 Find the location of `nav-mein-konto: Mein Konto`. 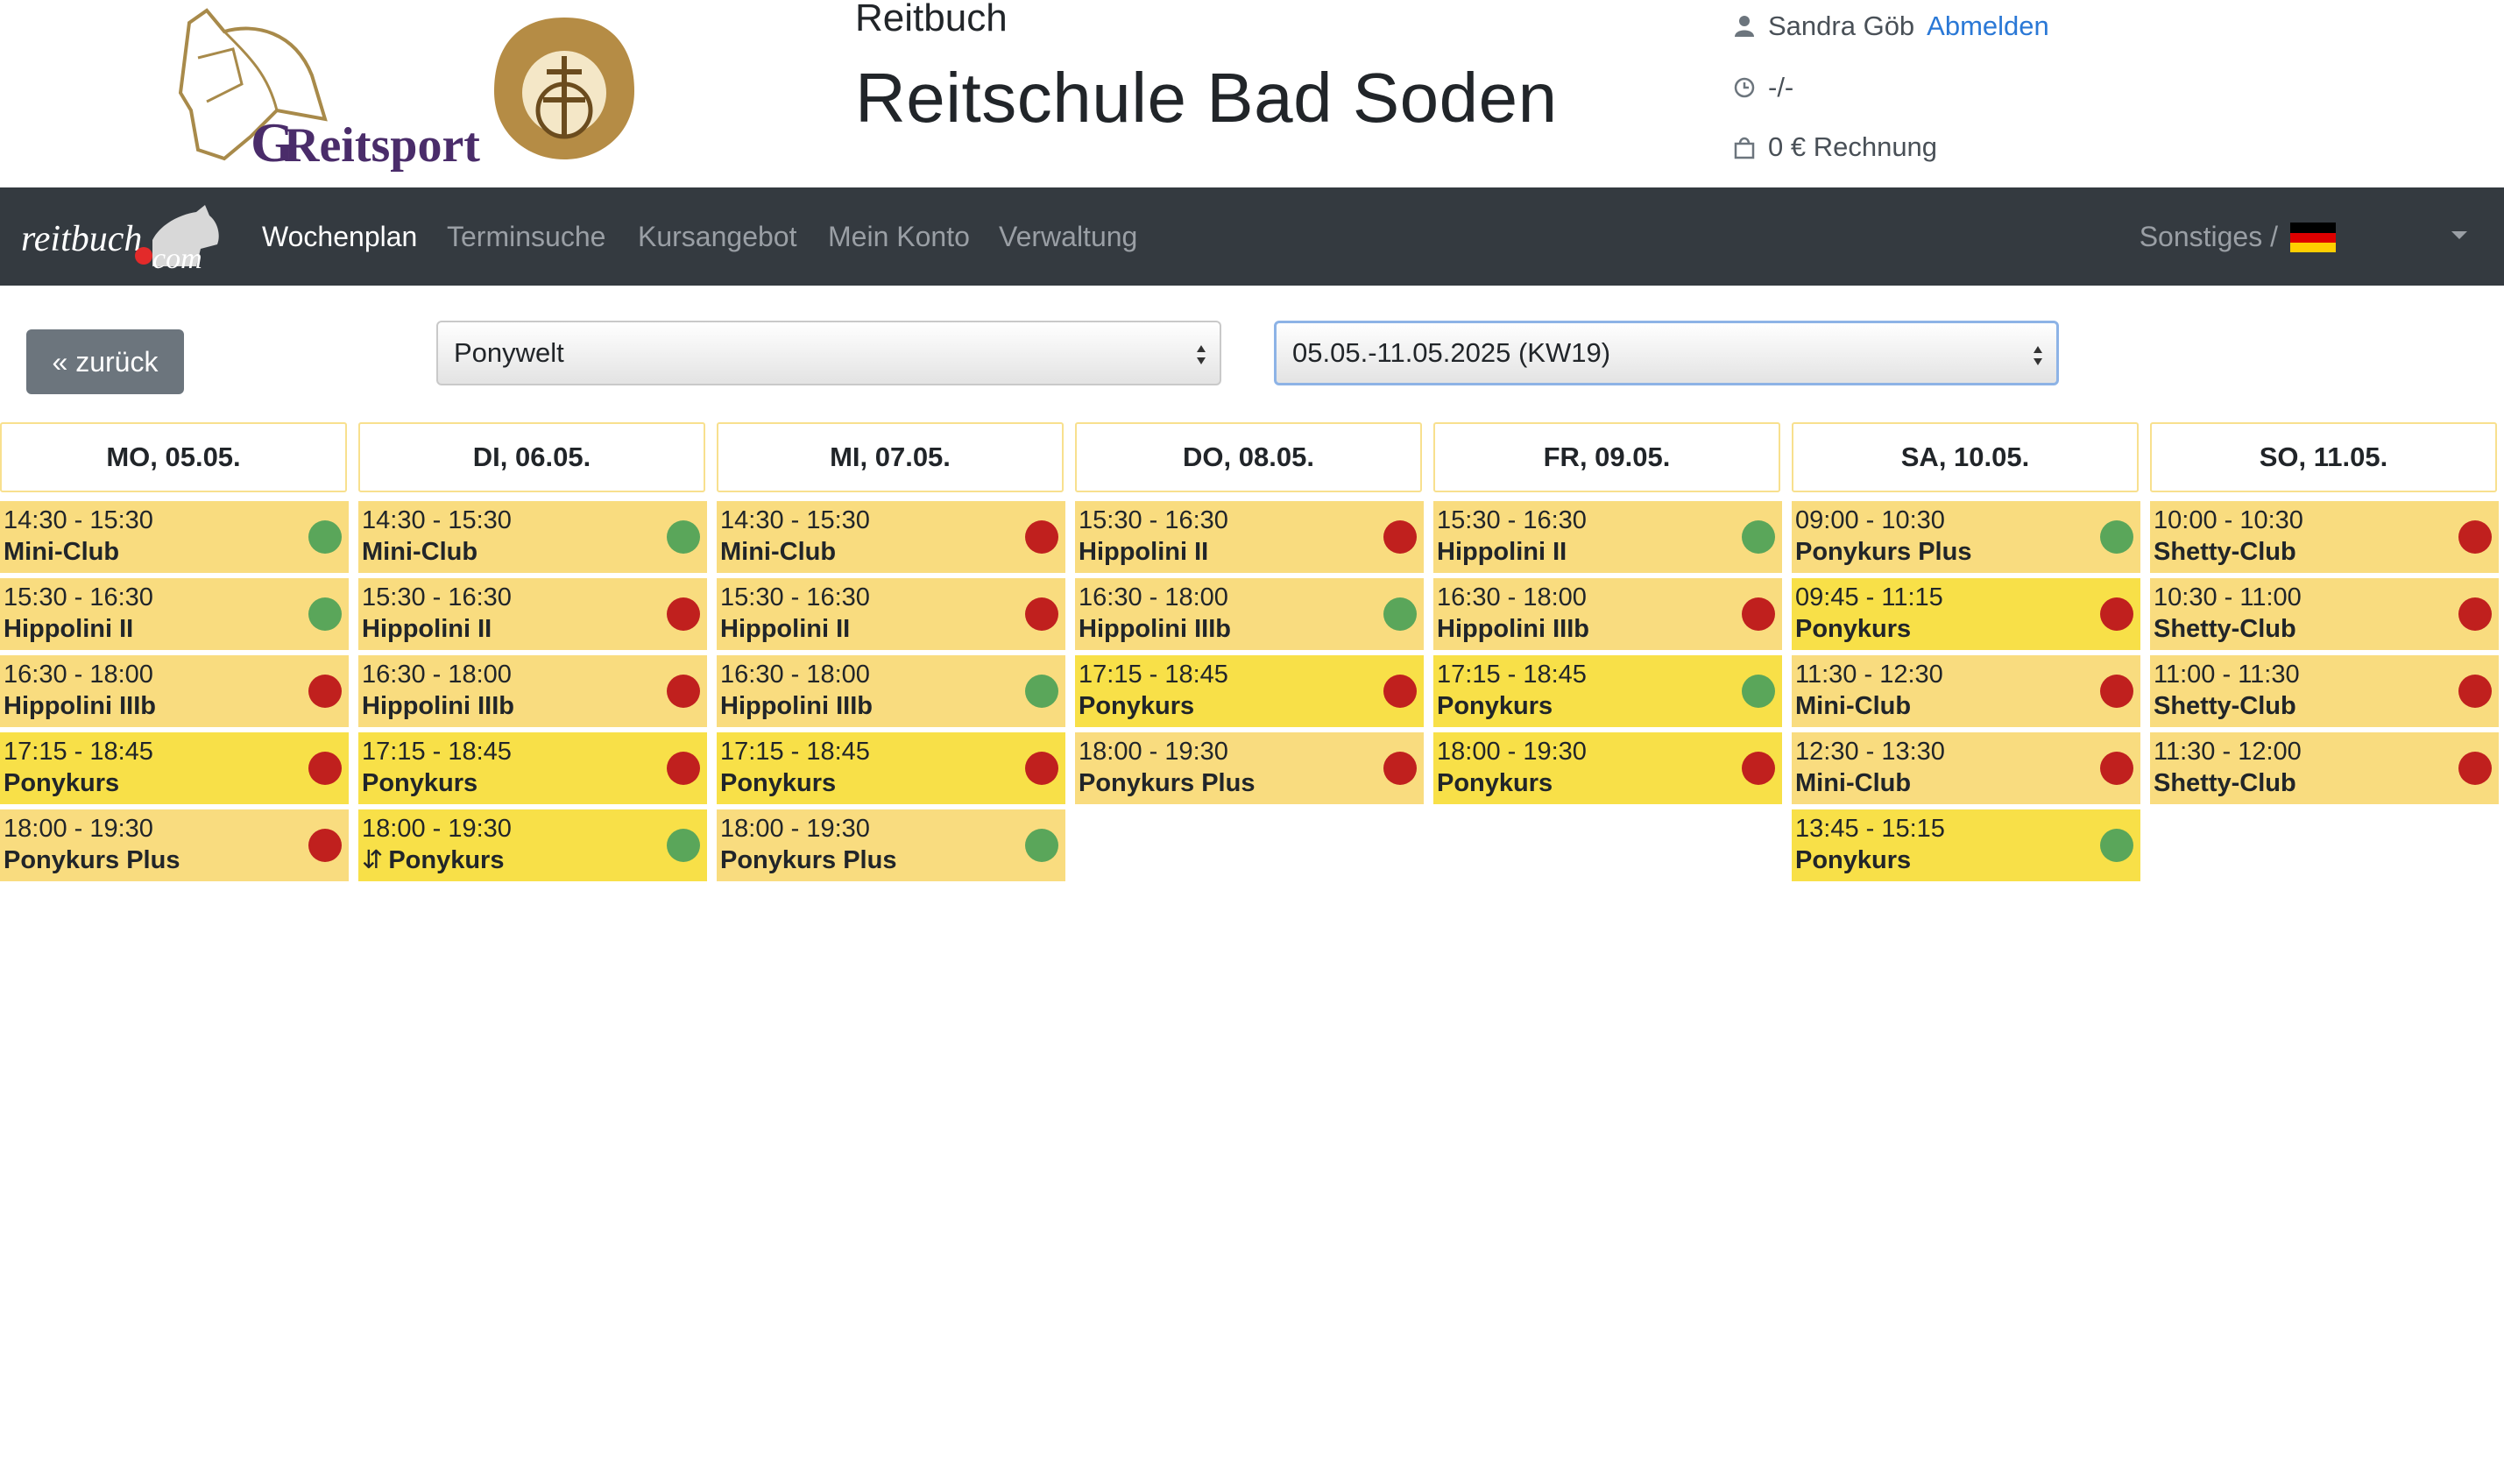

nav-mein-konto: Mein Konto is located at coordinates (899, 236).